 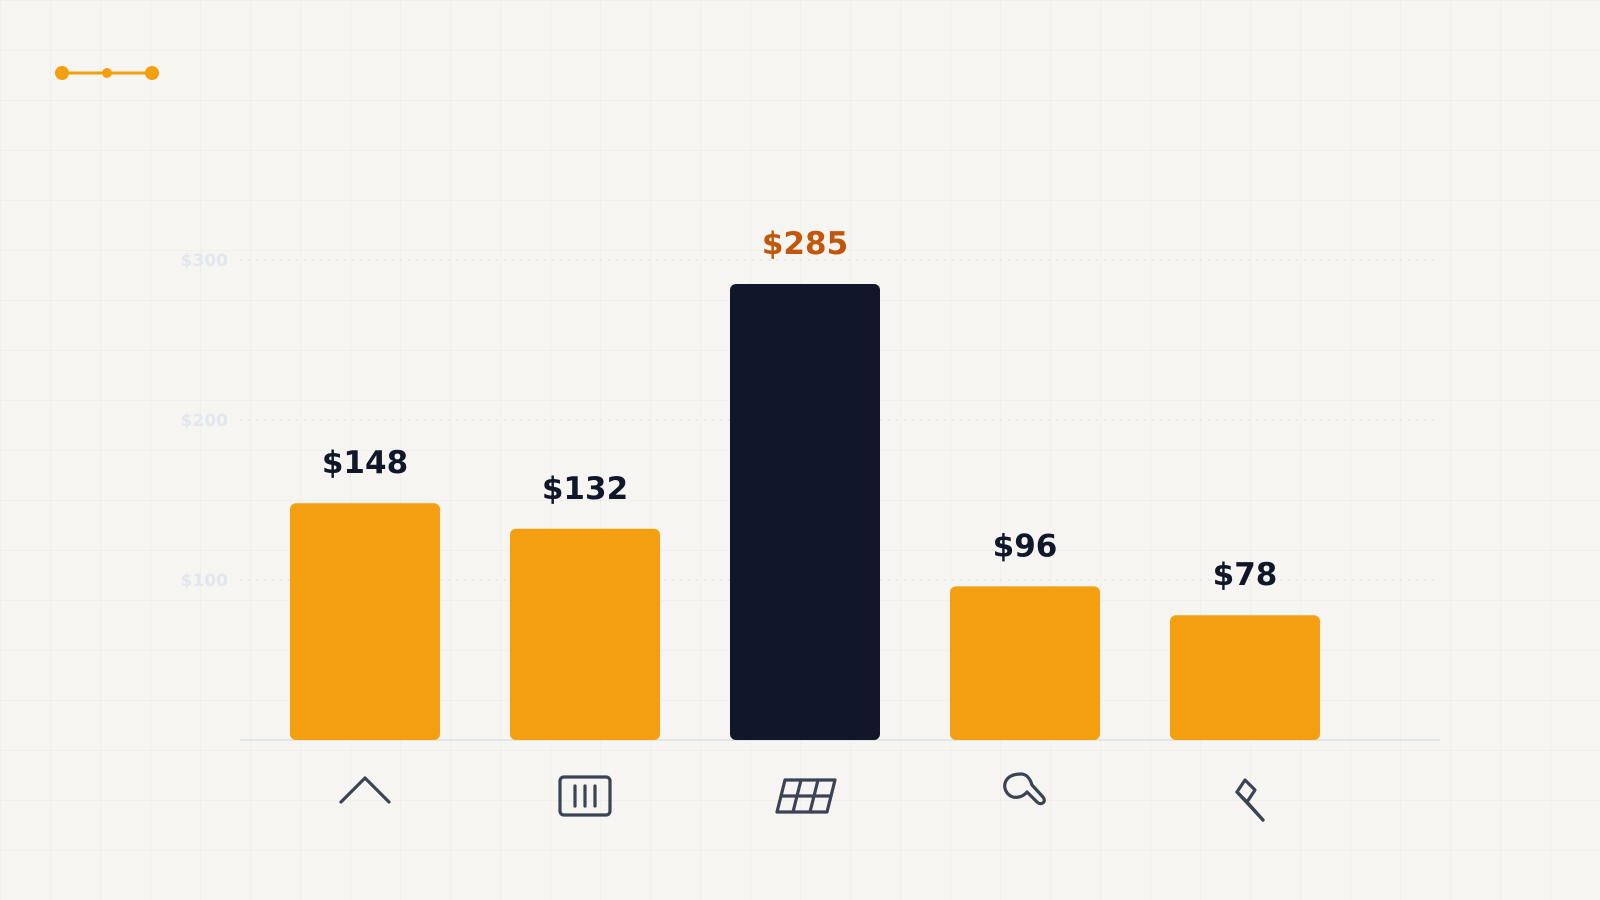 I want to click on y-axis-ticks: $100 $200 $300, so click(x=204, y=421).